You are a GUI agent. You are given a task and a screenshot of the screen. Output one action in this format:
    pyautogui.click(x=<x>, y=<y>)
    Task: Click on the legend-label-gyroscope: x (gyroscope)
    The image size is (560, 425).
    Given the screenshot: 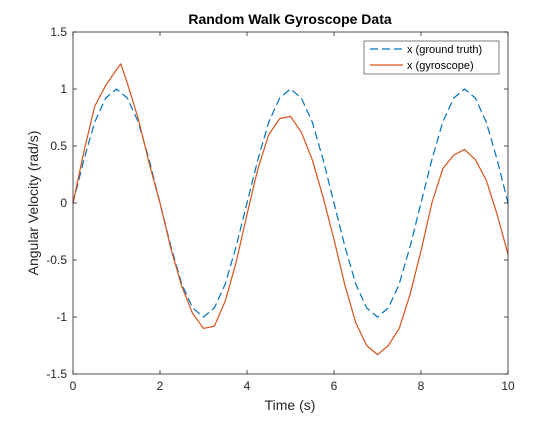 What is the action you would take?
    pyautogui.click(x=440, y=66)
    